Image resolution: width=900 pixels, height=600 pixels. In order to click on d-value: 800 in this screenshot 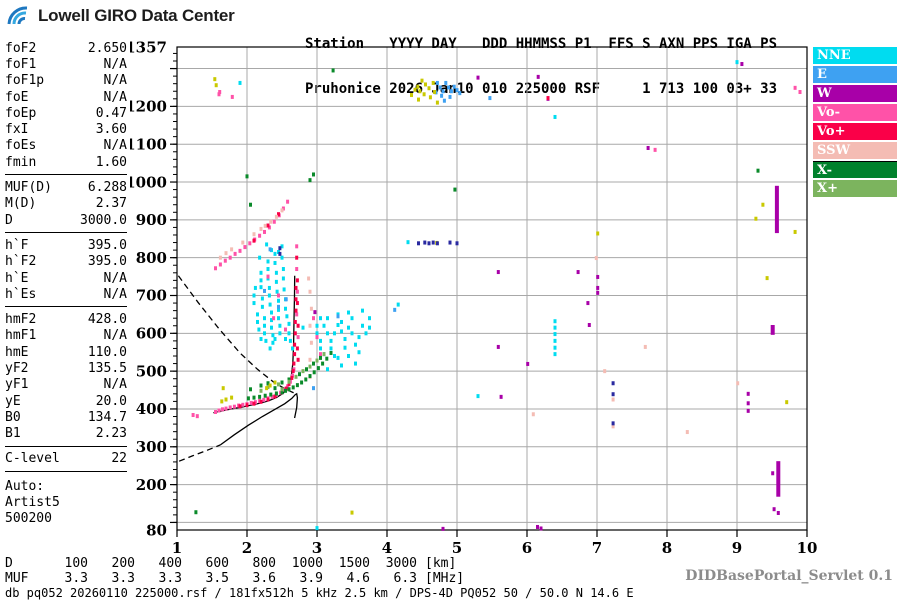, I will do `click(264, 563)`.